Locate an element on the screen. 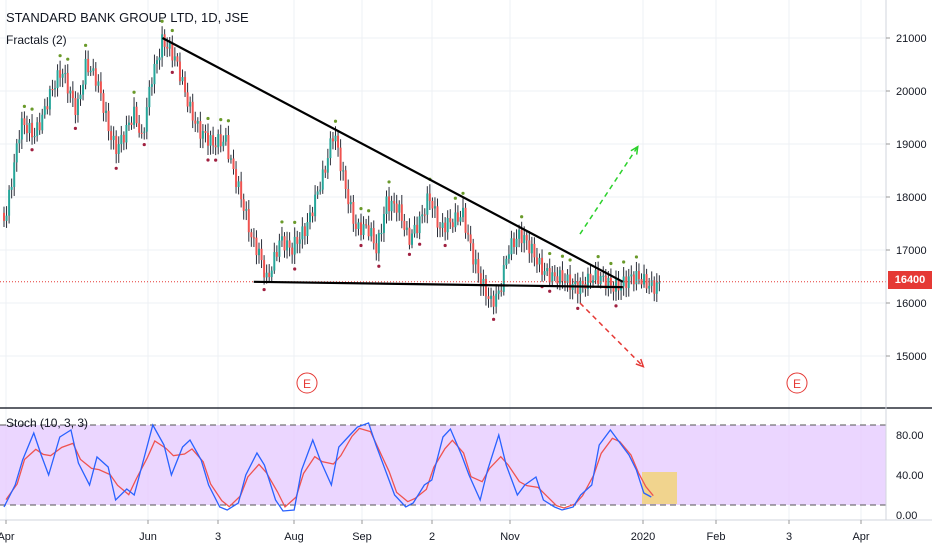  fractals-indicator-label: Fractals (2) is located at coordinates (36, 40).